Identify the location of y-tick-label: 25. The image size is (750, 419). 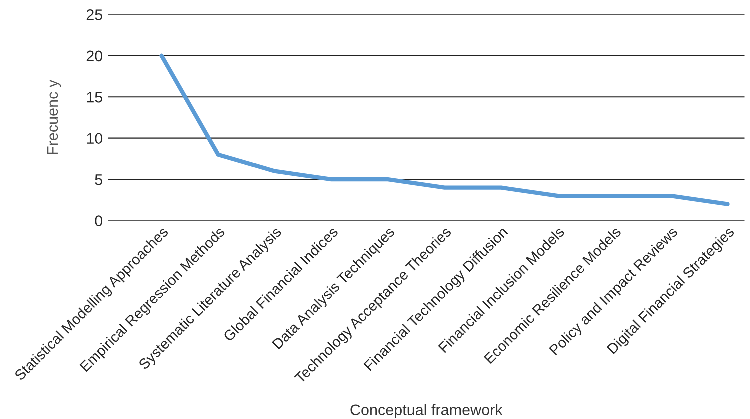
(94, 15).